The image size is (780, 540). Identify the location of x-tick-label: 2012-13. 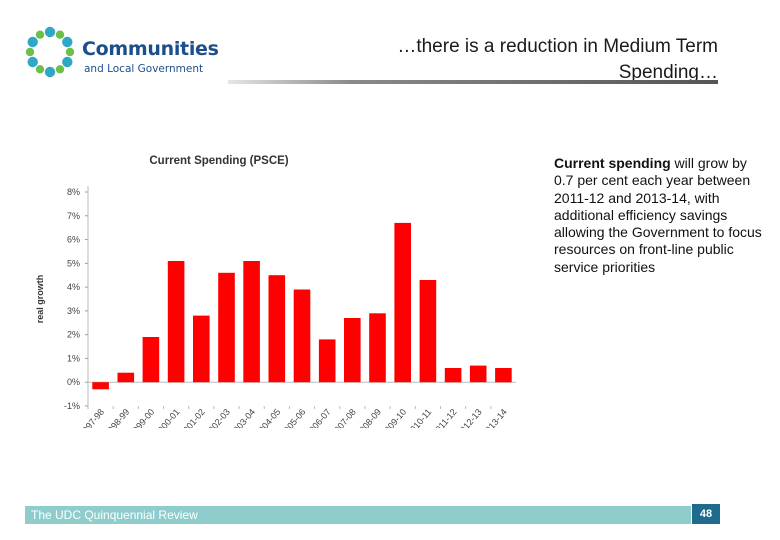
(469, 417).